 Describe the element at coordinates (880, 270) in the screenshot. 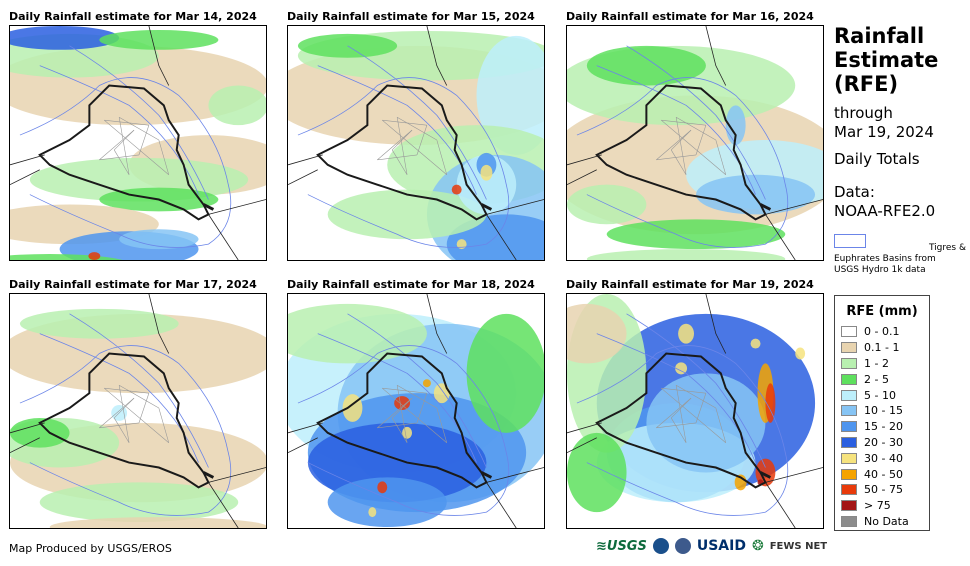

I see `basin-note-line3: USGS Hydro 1k data` at that location.